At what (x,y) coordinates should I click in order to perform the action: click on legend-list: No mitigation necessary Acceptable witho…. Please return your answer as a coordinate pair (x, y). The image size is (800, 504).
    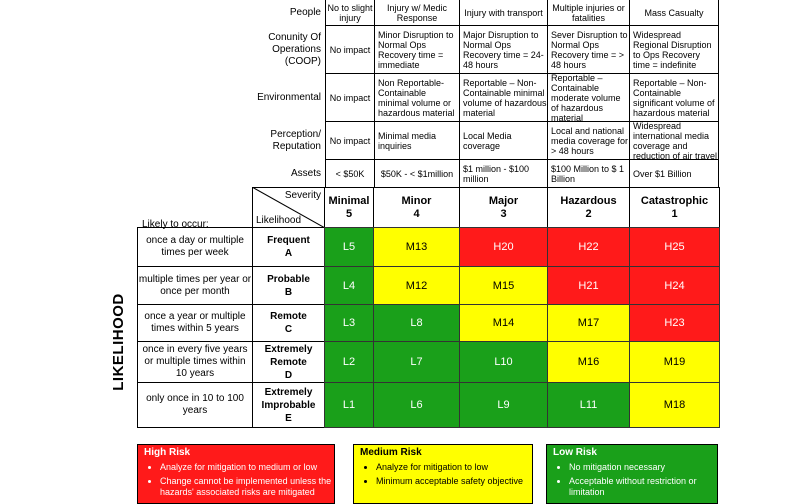
    Looking at the image, I should click on (632, 480).